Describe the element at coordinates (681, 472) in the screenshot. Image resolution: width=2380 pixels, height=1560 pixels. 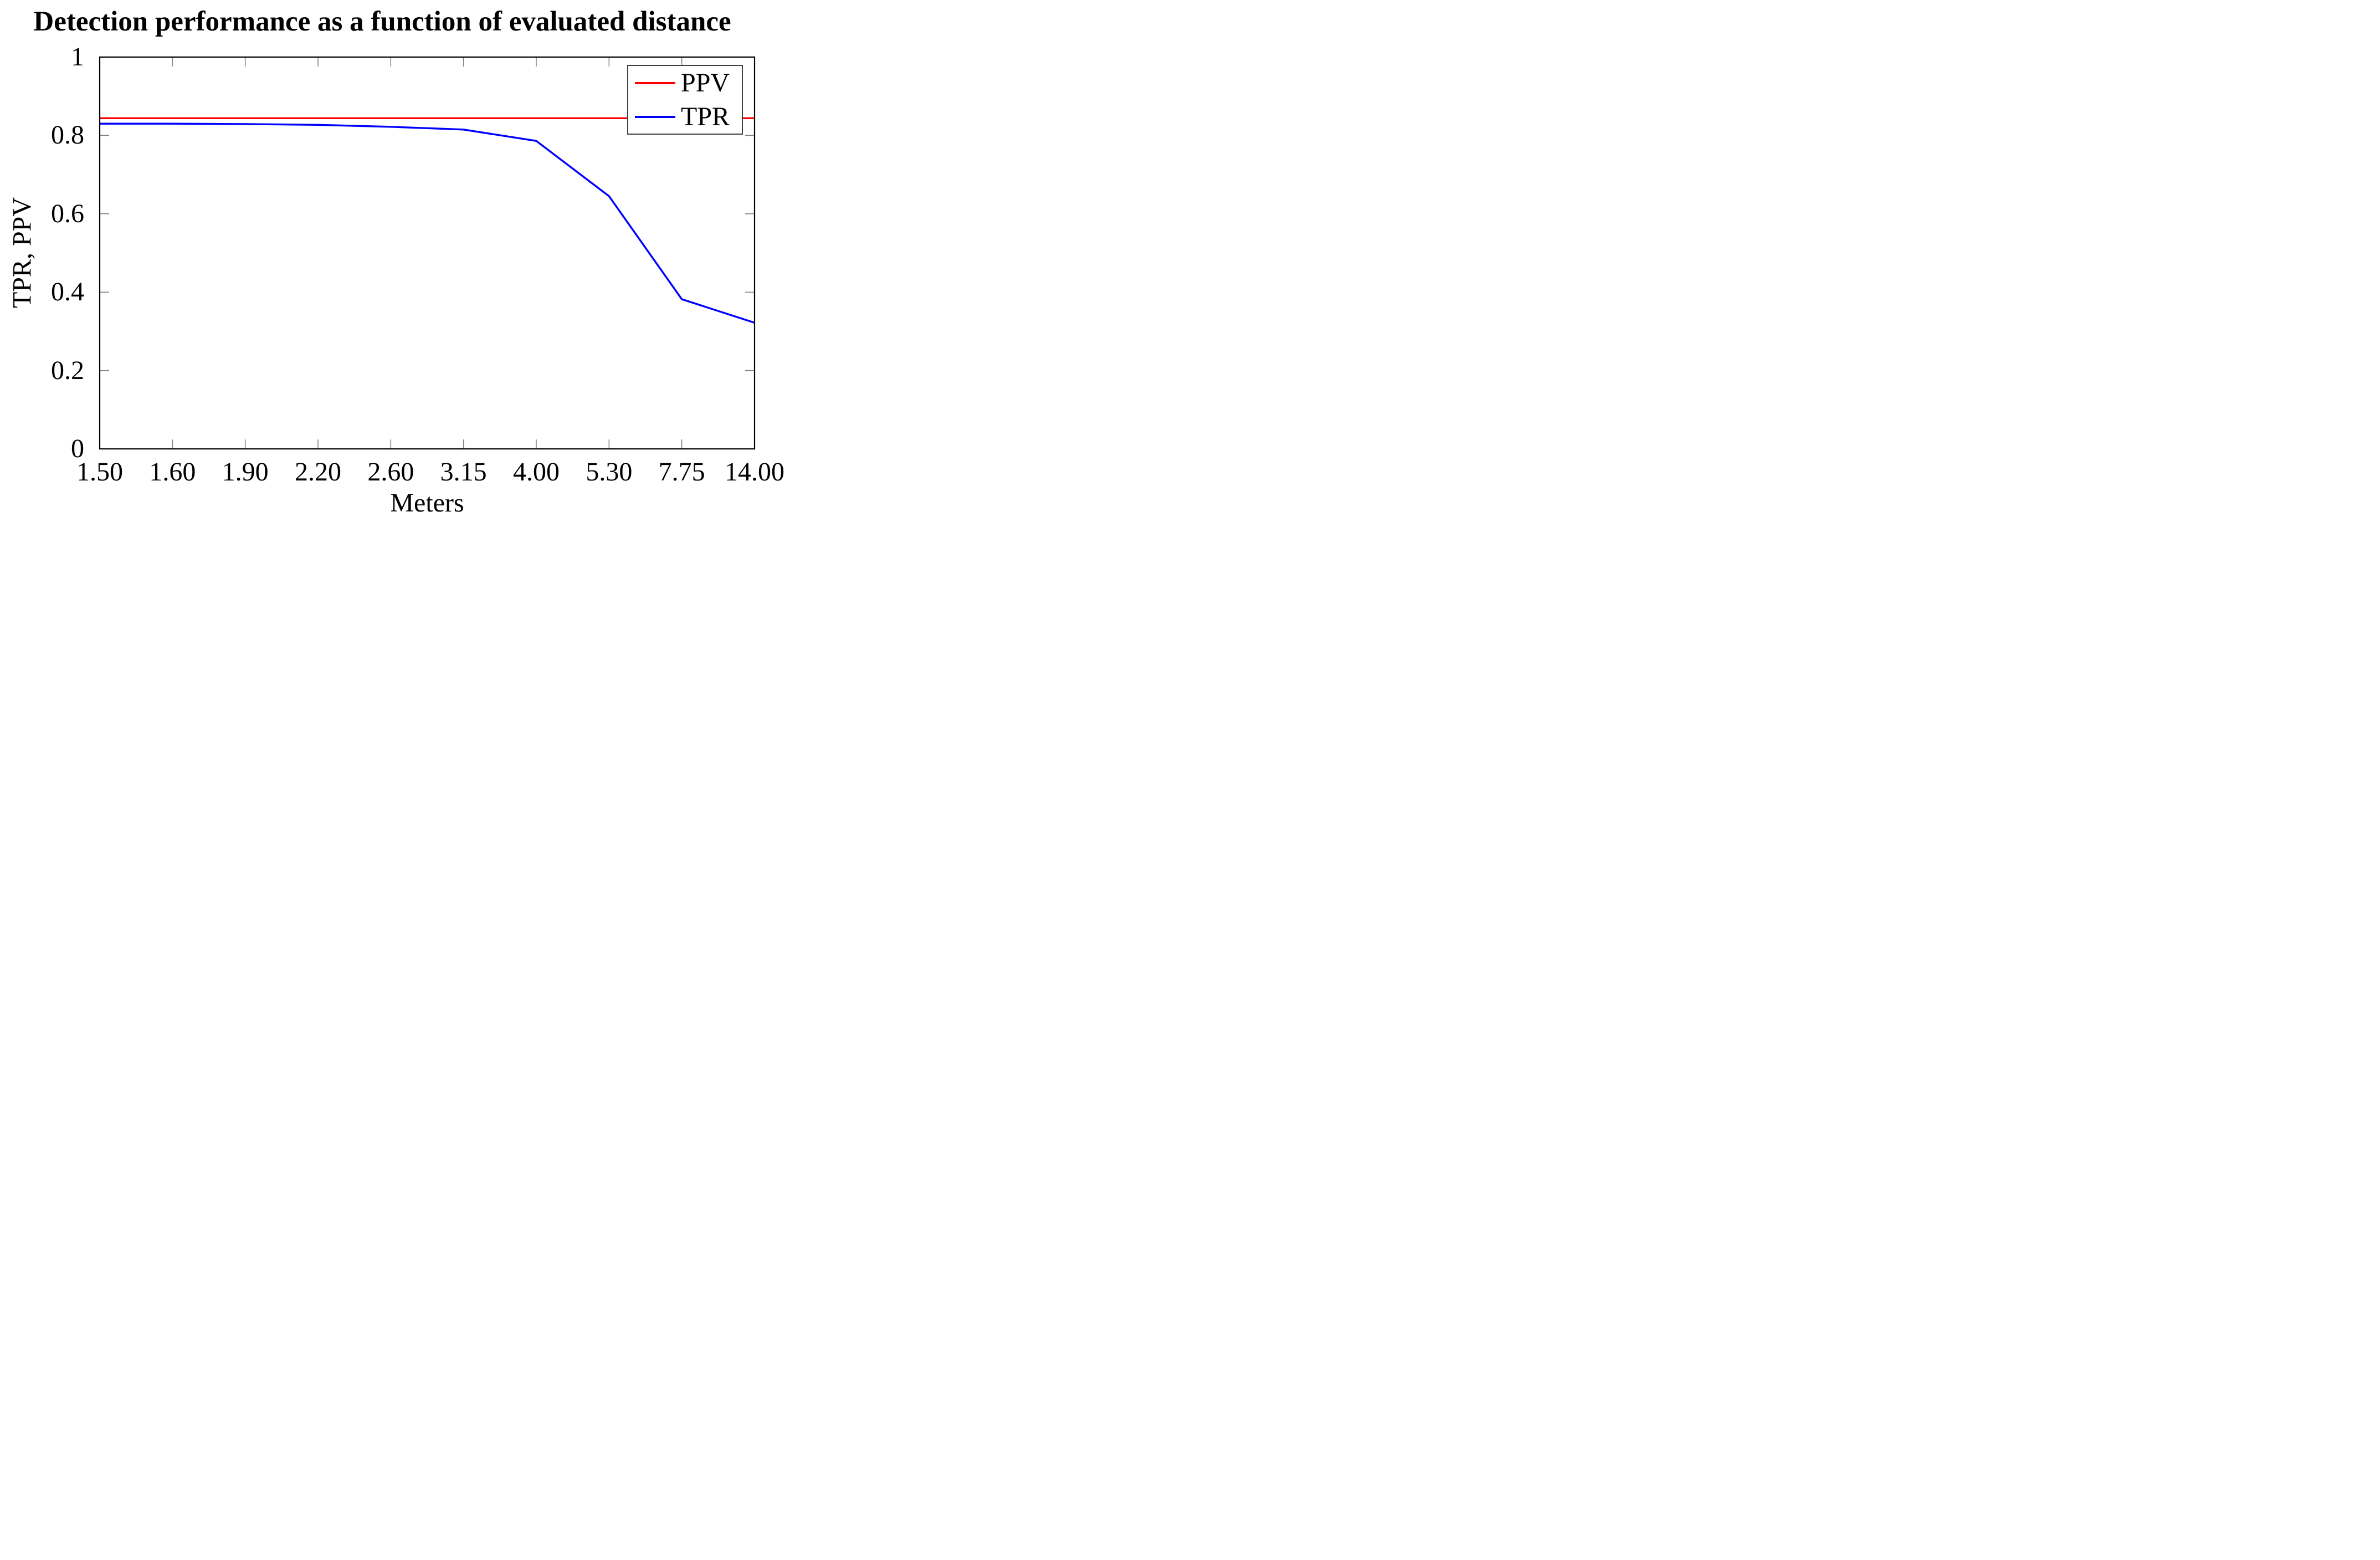
I see `x-tick-label: 7.75` at that location.